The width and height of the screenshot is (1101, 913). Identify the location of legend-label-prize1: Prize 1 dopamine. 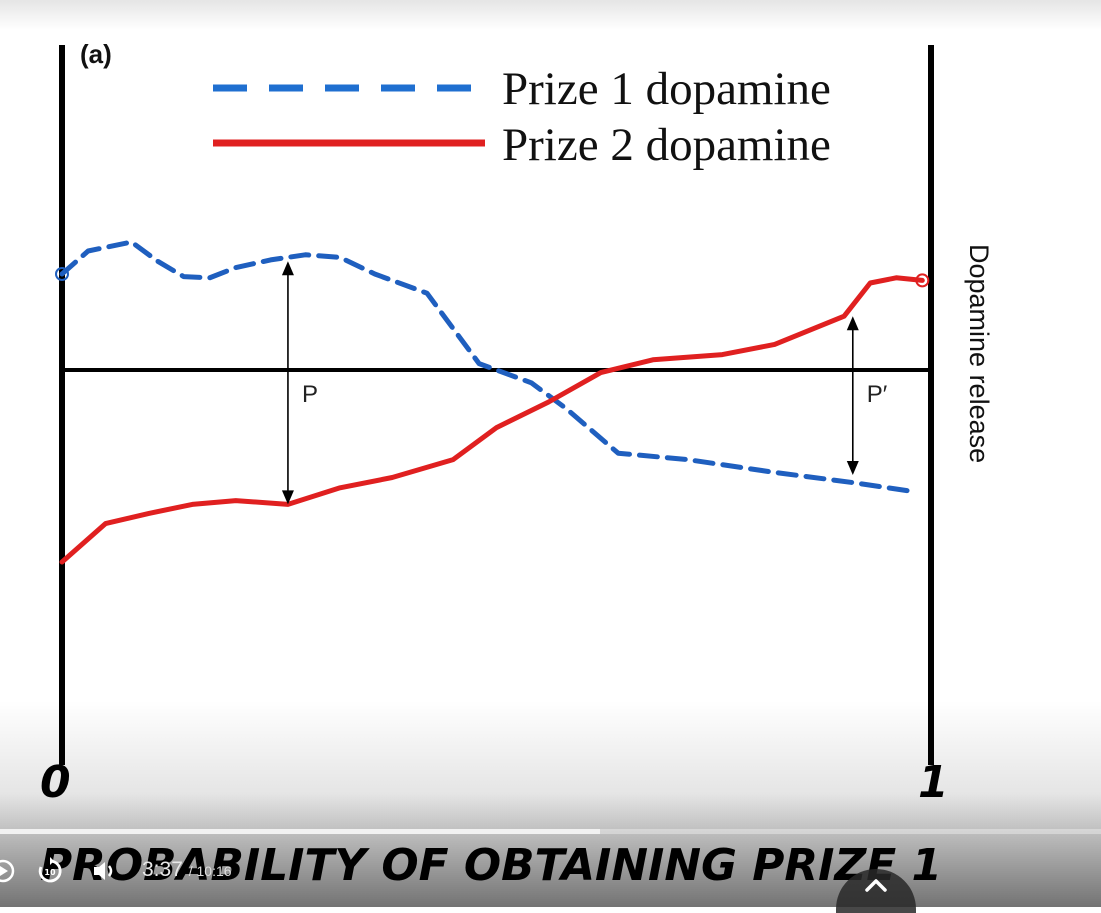
(666, 89).